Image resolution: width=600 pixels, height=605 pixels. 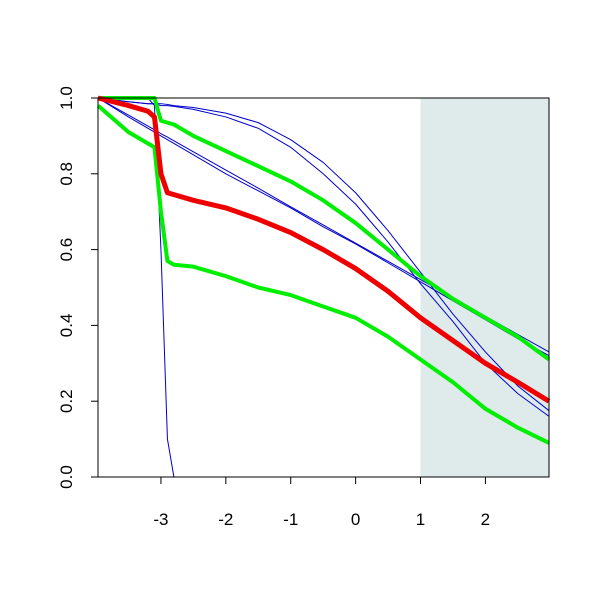 What do you see at coordinates (66, 477) in the screenshot?
I see `y-tick-label: 0.0` at bounding box center [66, 477].